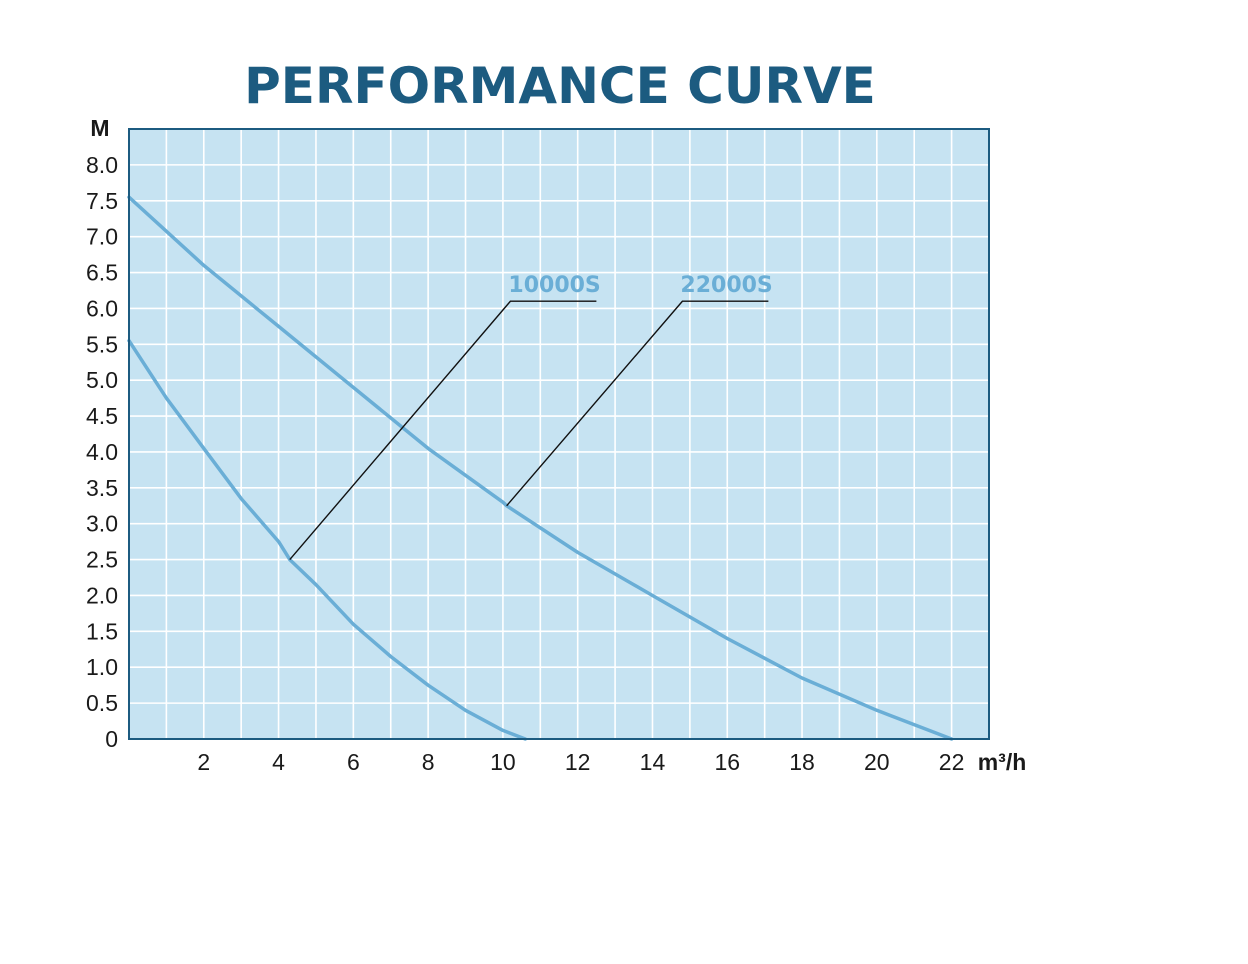 This screenshot has width=1248, height=964. What do you see at coordinates (278, 762) in the screenshot?
I see `x-tick-label: 4` at bounding box center [278, 762].